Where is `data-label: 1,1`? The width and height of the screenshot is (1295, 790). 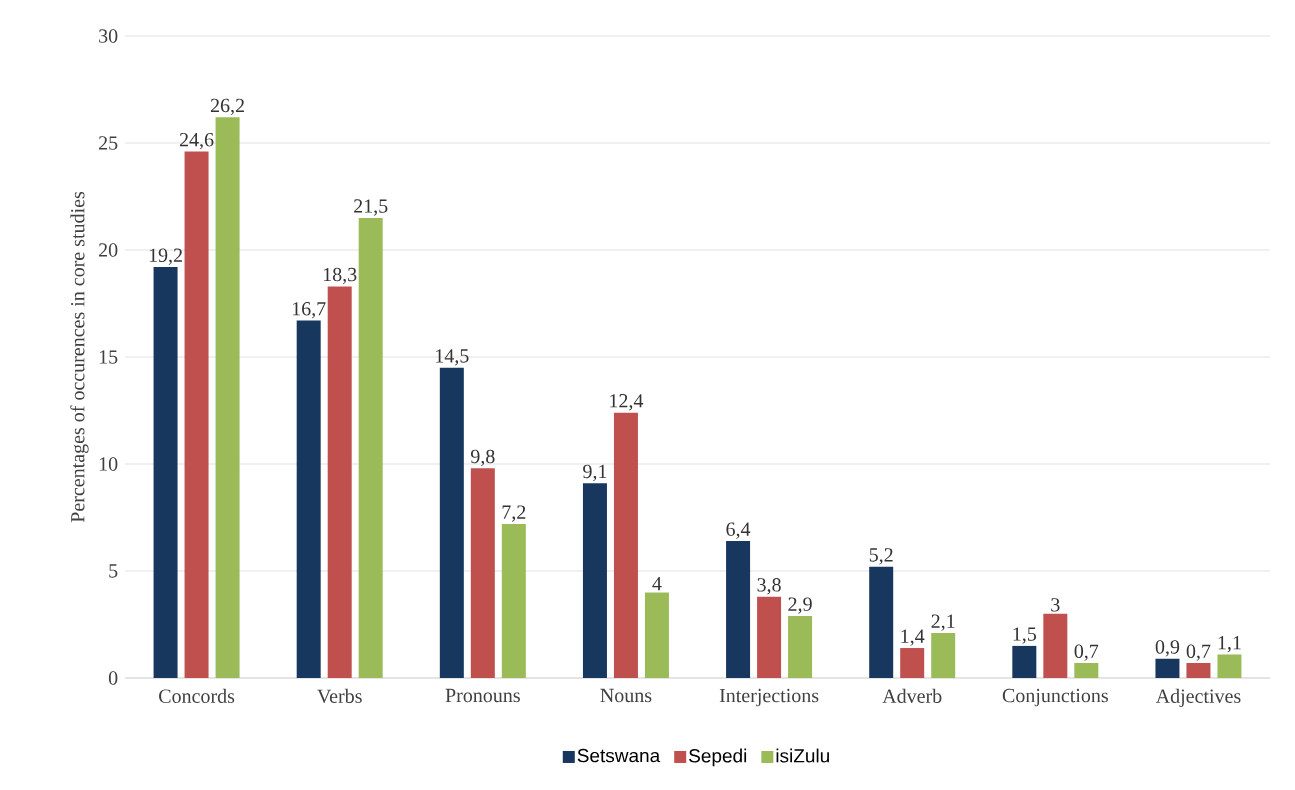 data-label: 1,1 is located at coordinates (1229, 644).